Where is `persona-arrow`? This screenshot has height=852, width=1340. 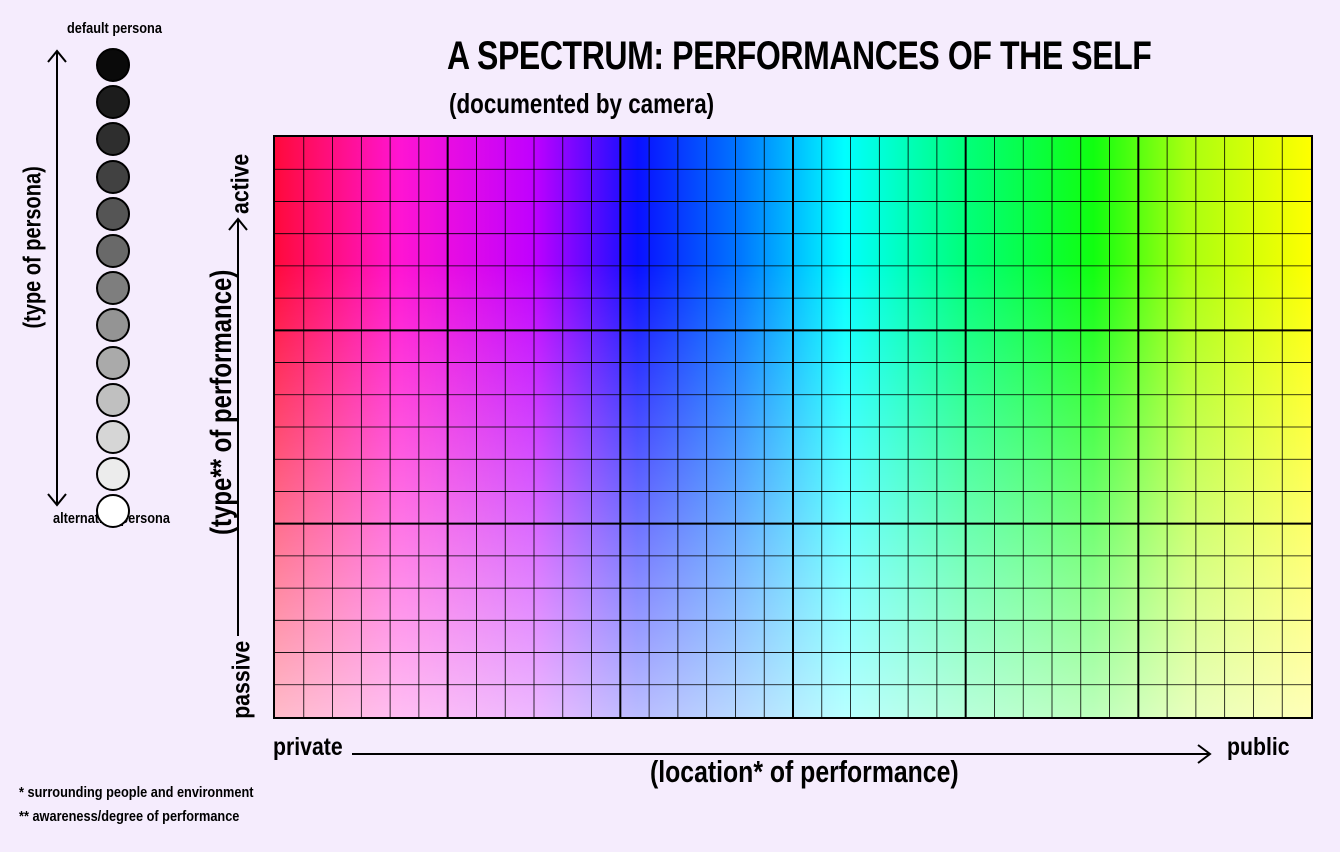
persona-arrow is located at coordinates (57, 278).